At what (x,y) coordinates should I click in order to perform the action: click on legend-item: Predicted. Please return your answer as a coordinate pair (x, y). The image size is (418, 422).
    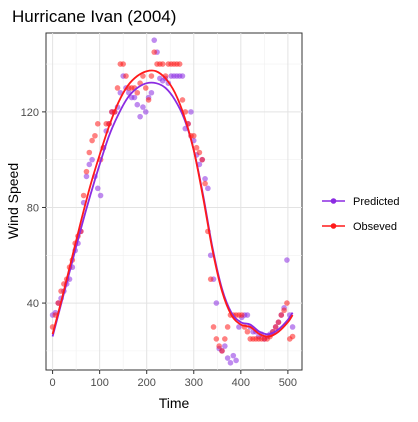
    Looking at the image, I should click on (360, 202).